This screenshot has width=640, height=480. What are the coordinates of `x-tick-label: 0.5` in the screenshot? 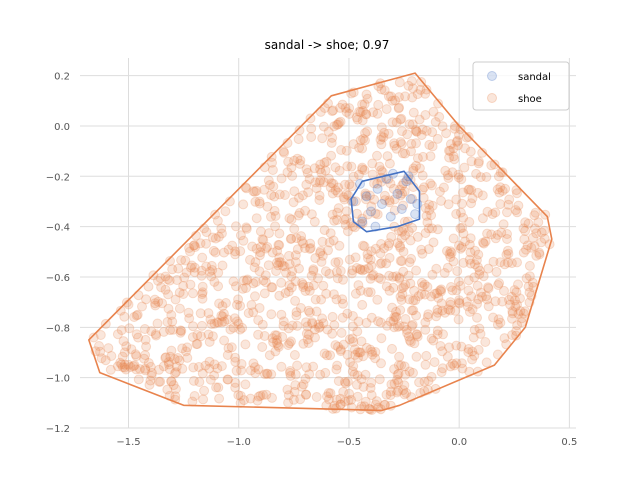 It's located at (569, 442).